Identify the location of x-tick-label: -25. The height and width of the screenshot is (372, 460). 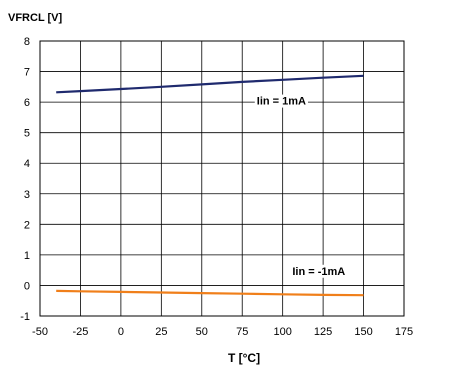
(80, 332).